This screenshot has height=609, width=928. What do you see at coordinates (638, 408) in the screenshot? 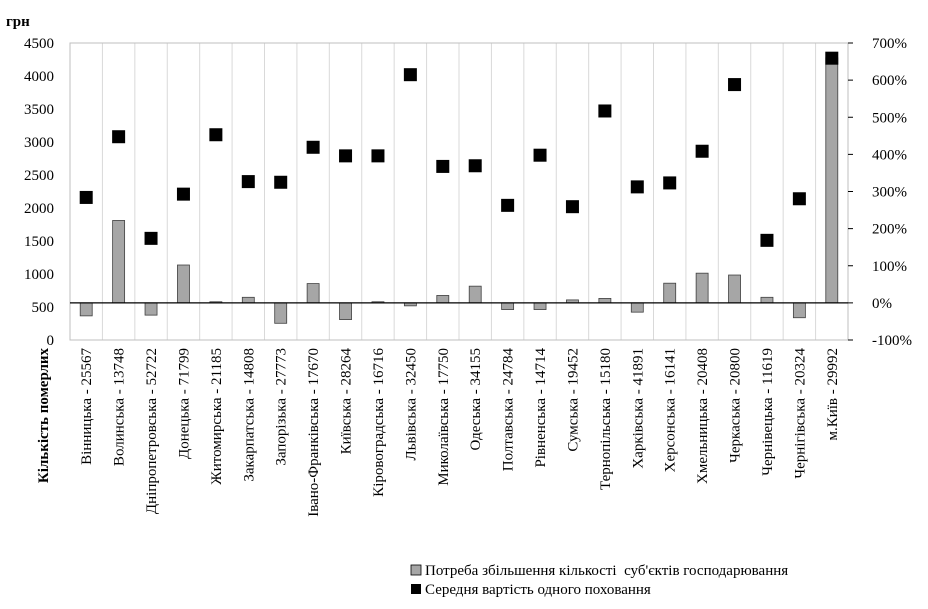
I see `category-label: Харківська - 41891` at bounding box center [638, 408].